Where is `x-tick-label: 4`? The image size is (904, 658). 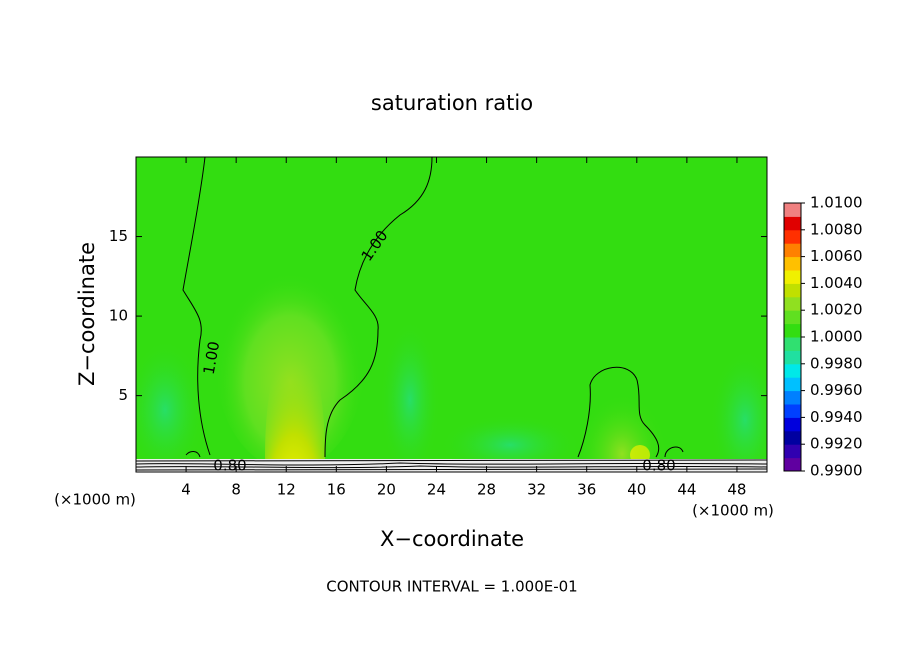 x-tick-label: 4 is located at coordinates (186, 490).